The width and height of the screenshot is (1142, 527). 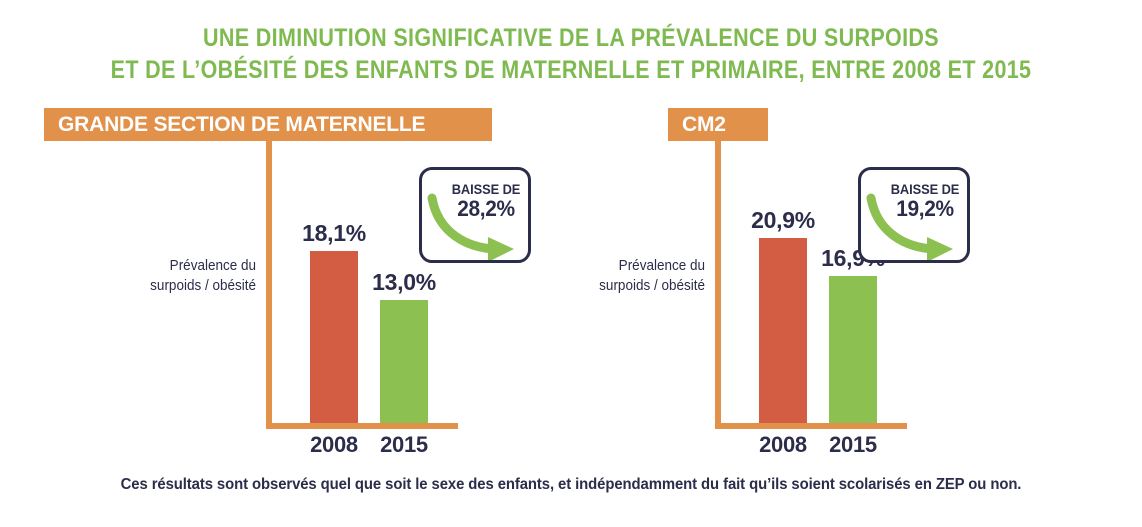 I want to click on panel-banner-label: CM2, so click(x=704, y=124).